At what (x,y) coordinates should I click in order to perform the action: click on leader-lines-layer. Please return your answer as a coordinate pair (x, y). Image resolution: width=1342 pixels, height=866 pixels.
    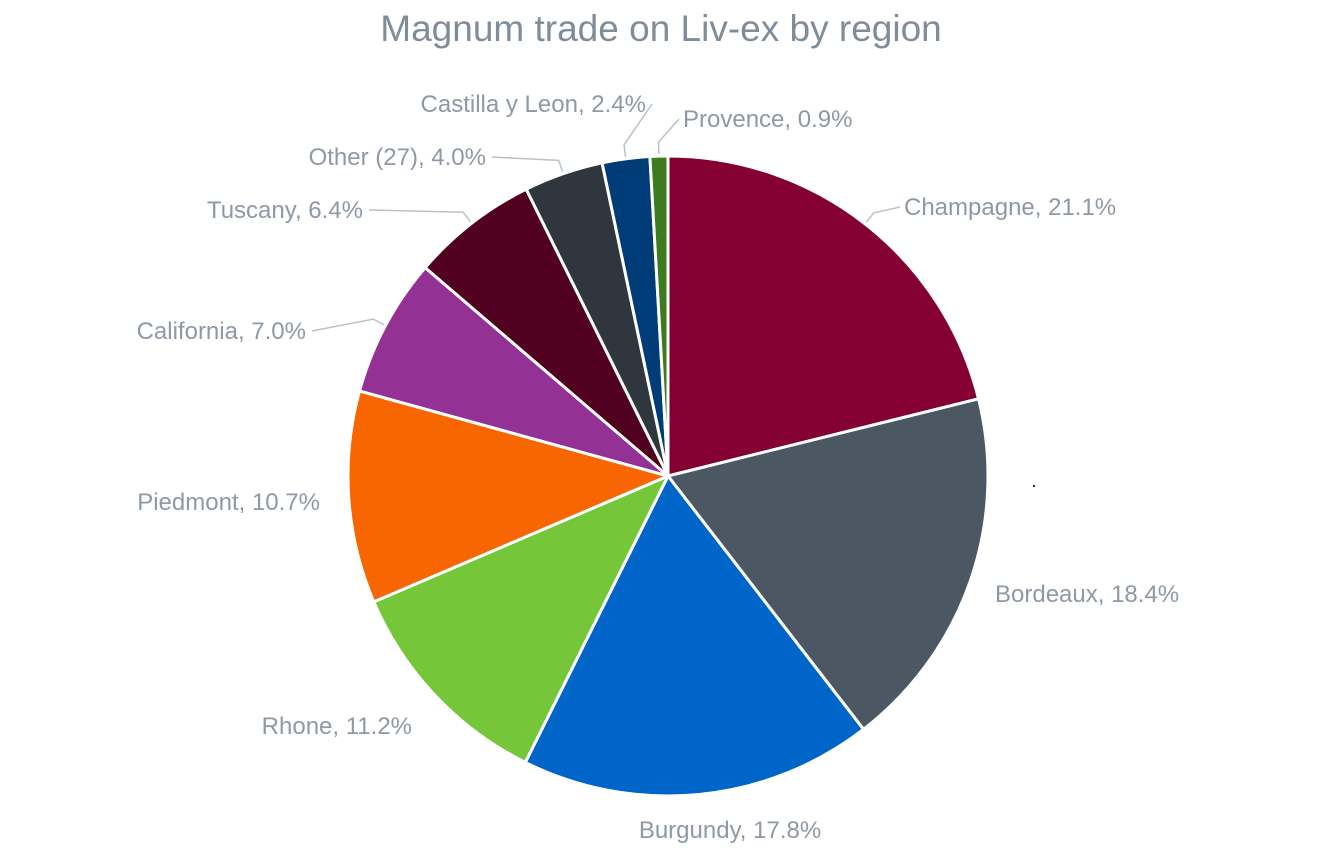
    Looking at the image, I should click on (606, 217).